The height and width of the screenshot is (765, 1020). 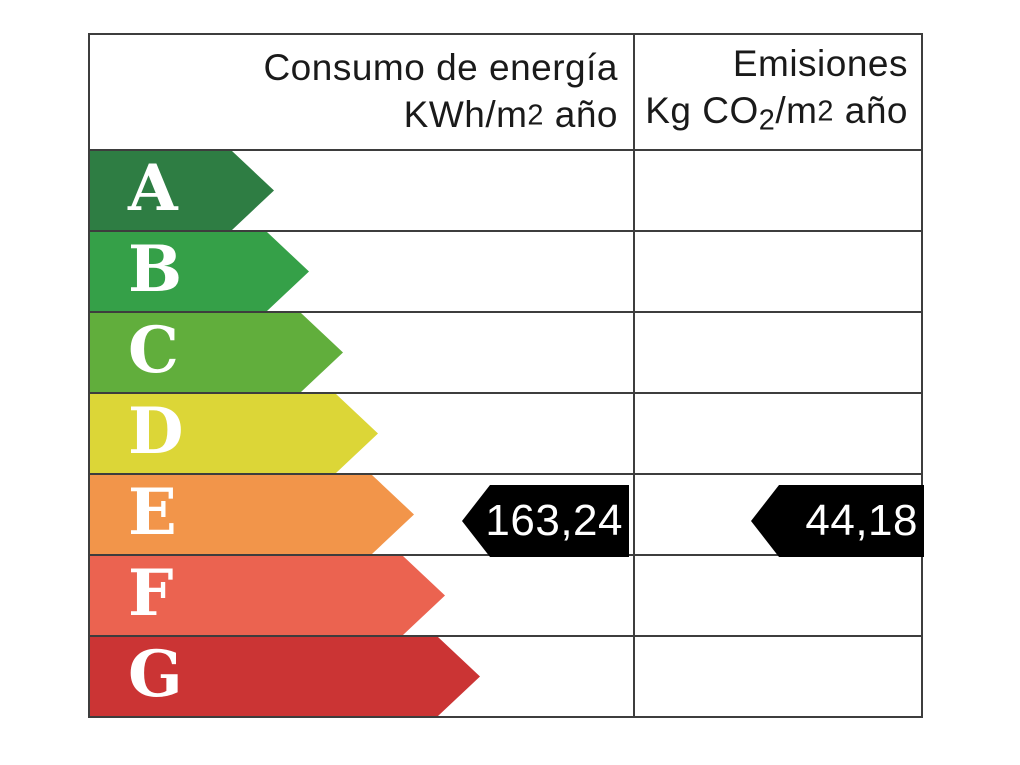 What do you see at coordinates (861, 520) in the screenshot?
I see `emissions-value: 44,18` at bounding box center [861, 520].